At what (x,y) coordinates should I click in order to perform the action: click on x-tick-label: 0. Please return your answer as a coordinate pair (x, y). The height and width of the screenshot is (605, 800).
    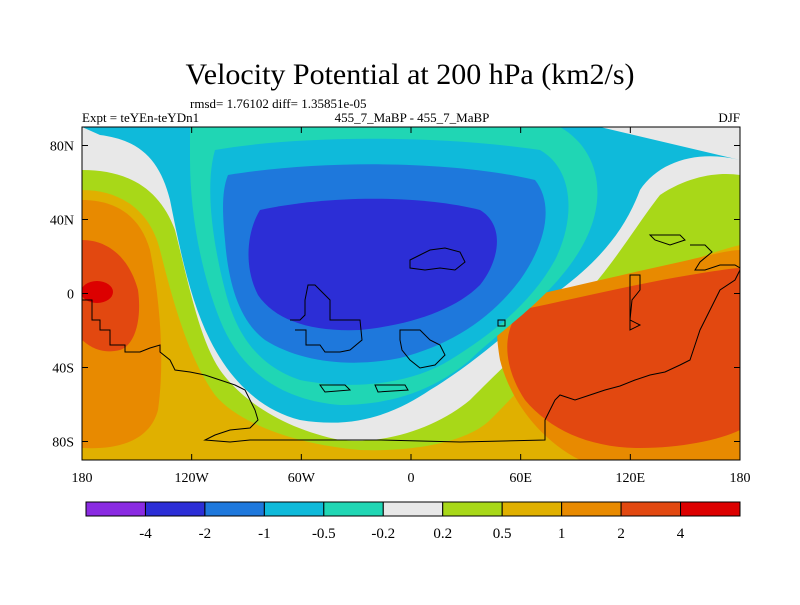
    Looking at the image, I should click on (411, 478).